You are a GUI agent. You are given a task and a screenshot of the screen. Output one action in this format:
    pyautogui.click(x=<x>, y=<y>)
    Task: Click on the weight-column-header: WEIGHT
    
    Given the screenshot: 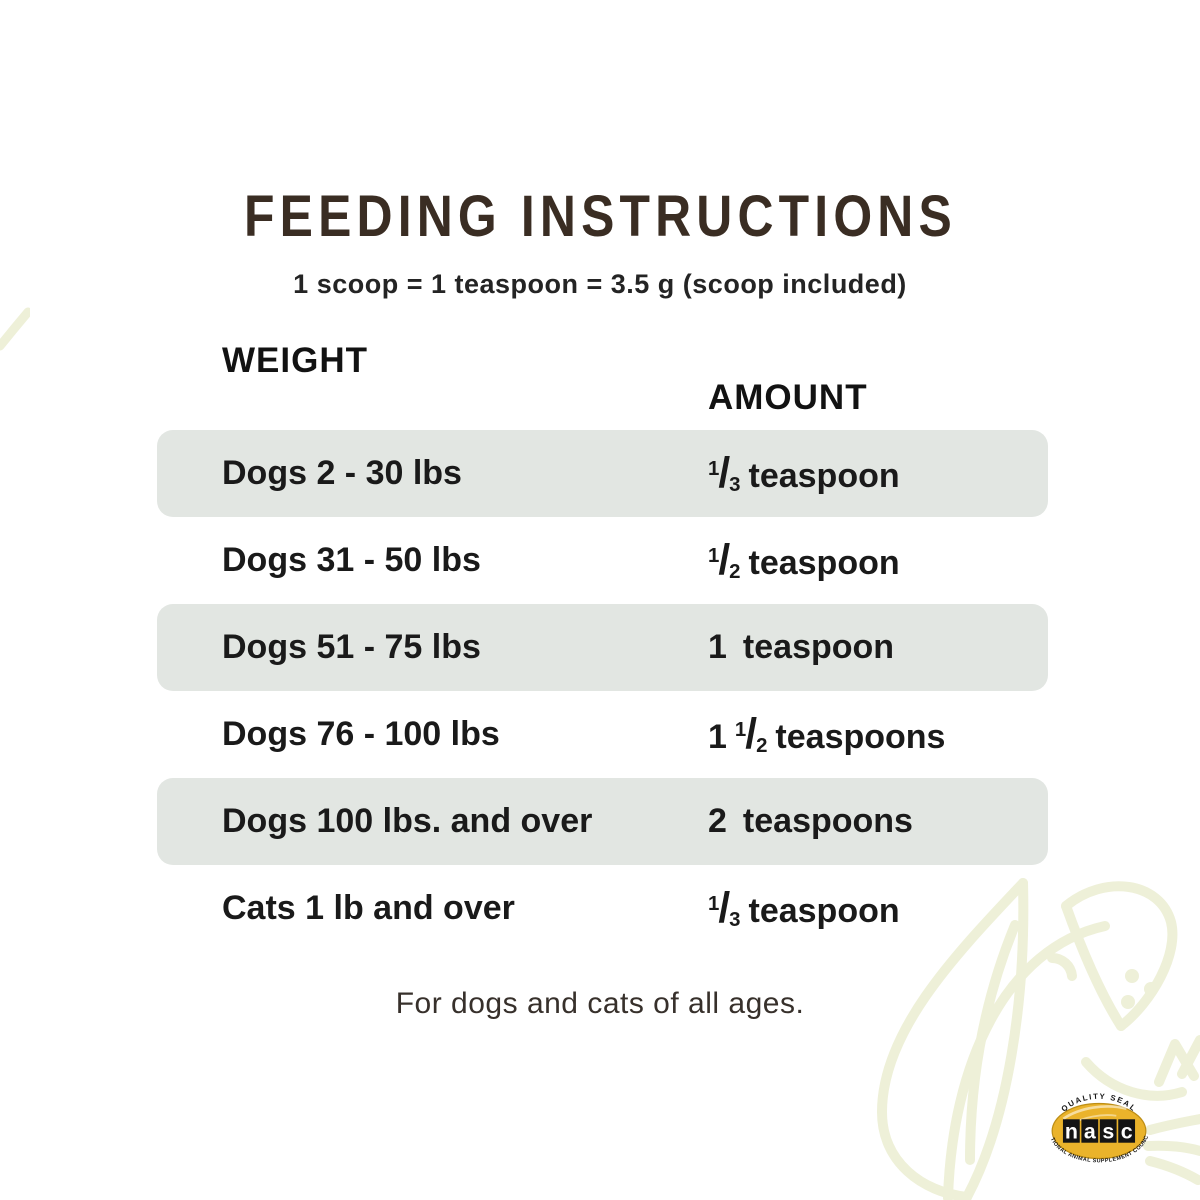 What is the action you would take?
    pyautogui.click(x=295, y=360)
    